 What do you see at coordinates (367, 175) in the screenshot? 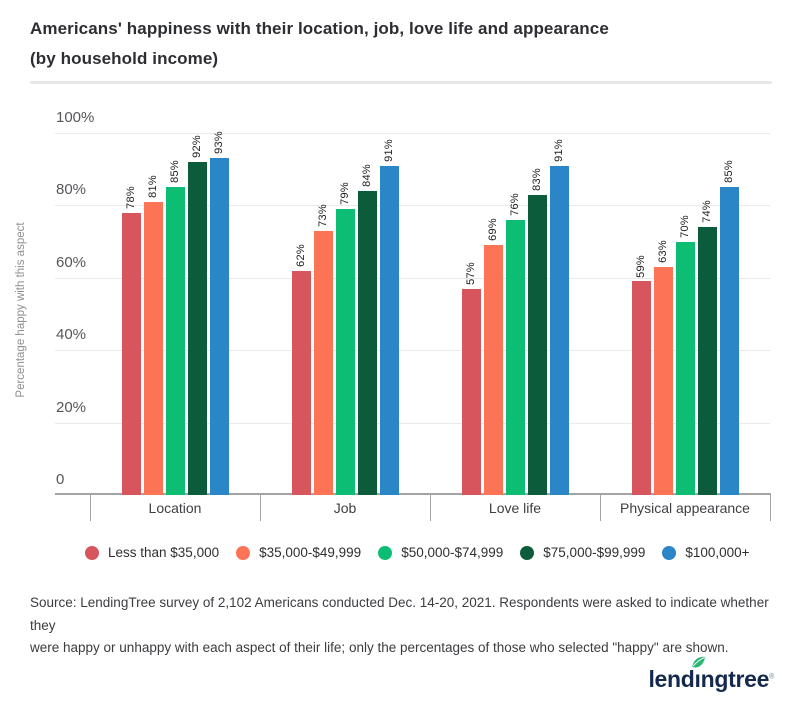
I see `bar-value-label: 84%` at bounding box center [367, 175].